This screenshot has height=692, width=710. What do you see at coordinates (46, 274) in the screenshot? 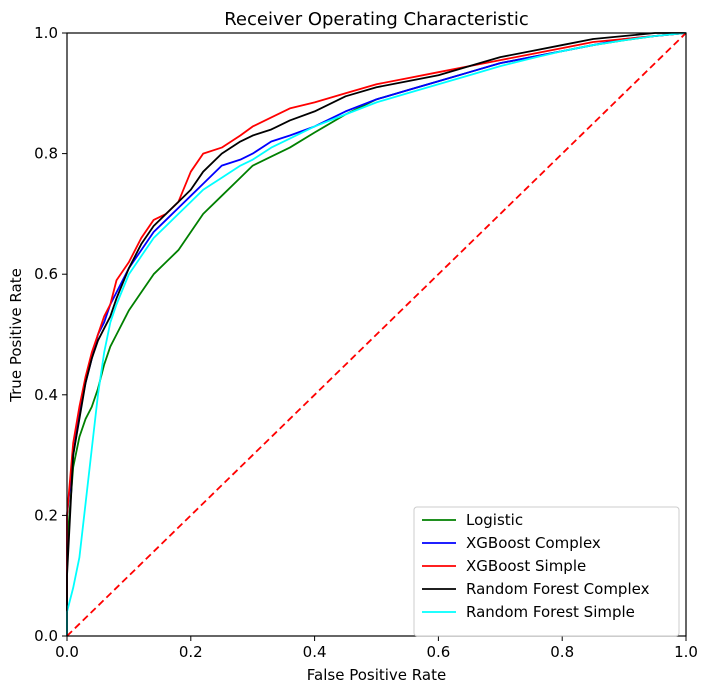
I see `y-tick-label: 0.6` at bounding box center [46, 274].